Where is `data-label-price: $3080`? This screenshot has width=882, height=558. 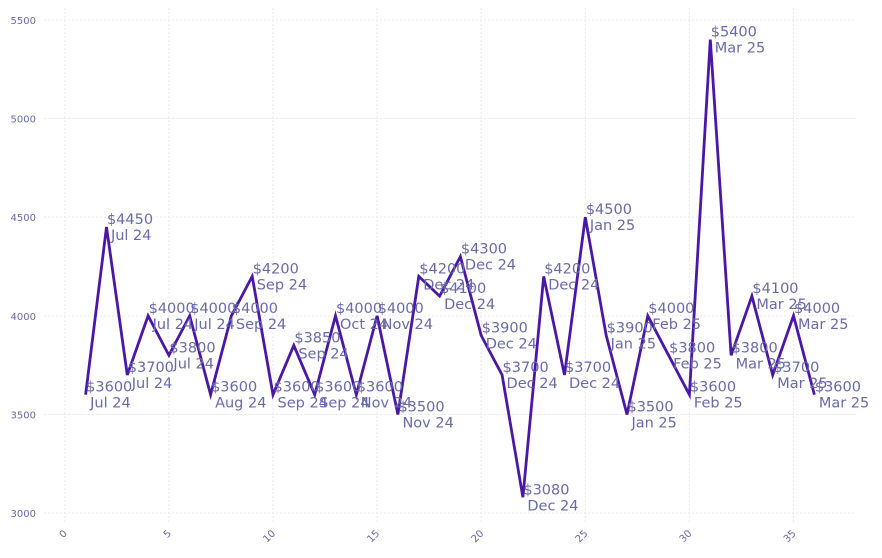 data-label-price: $3080 is located at coordinates (546, 490).